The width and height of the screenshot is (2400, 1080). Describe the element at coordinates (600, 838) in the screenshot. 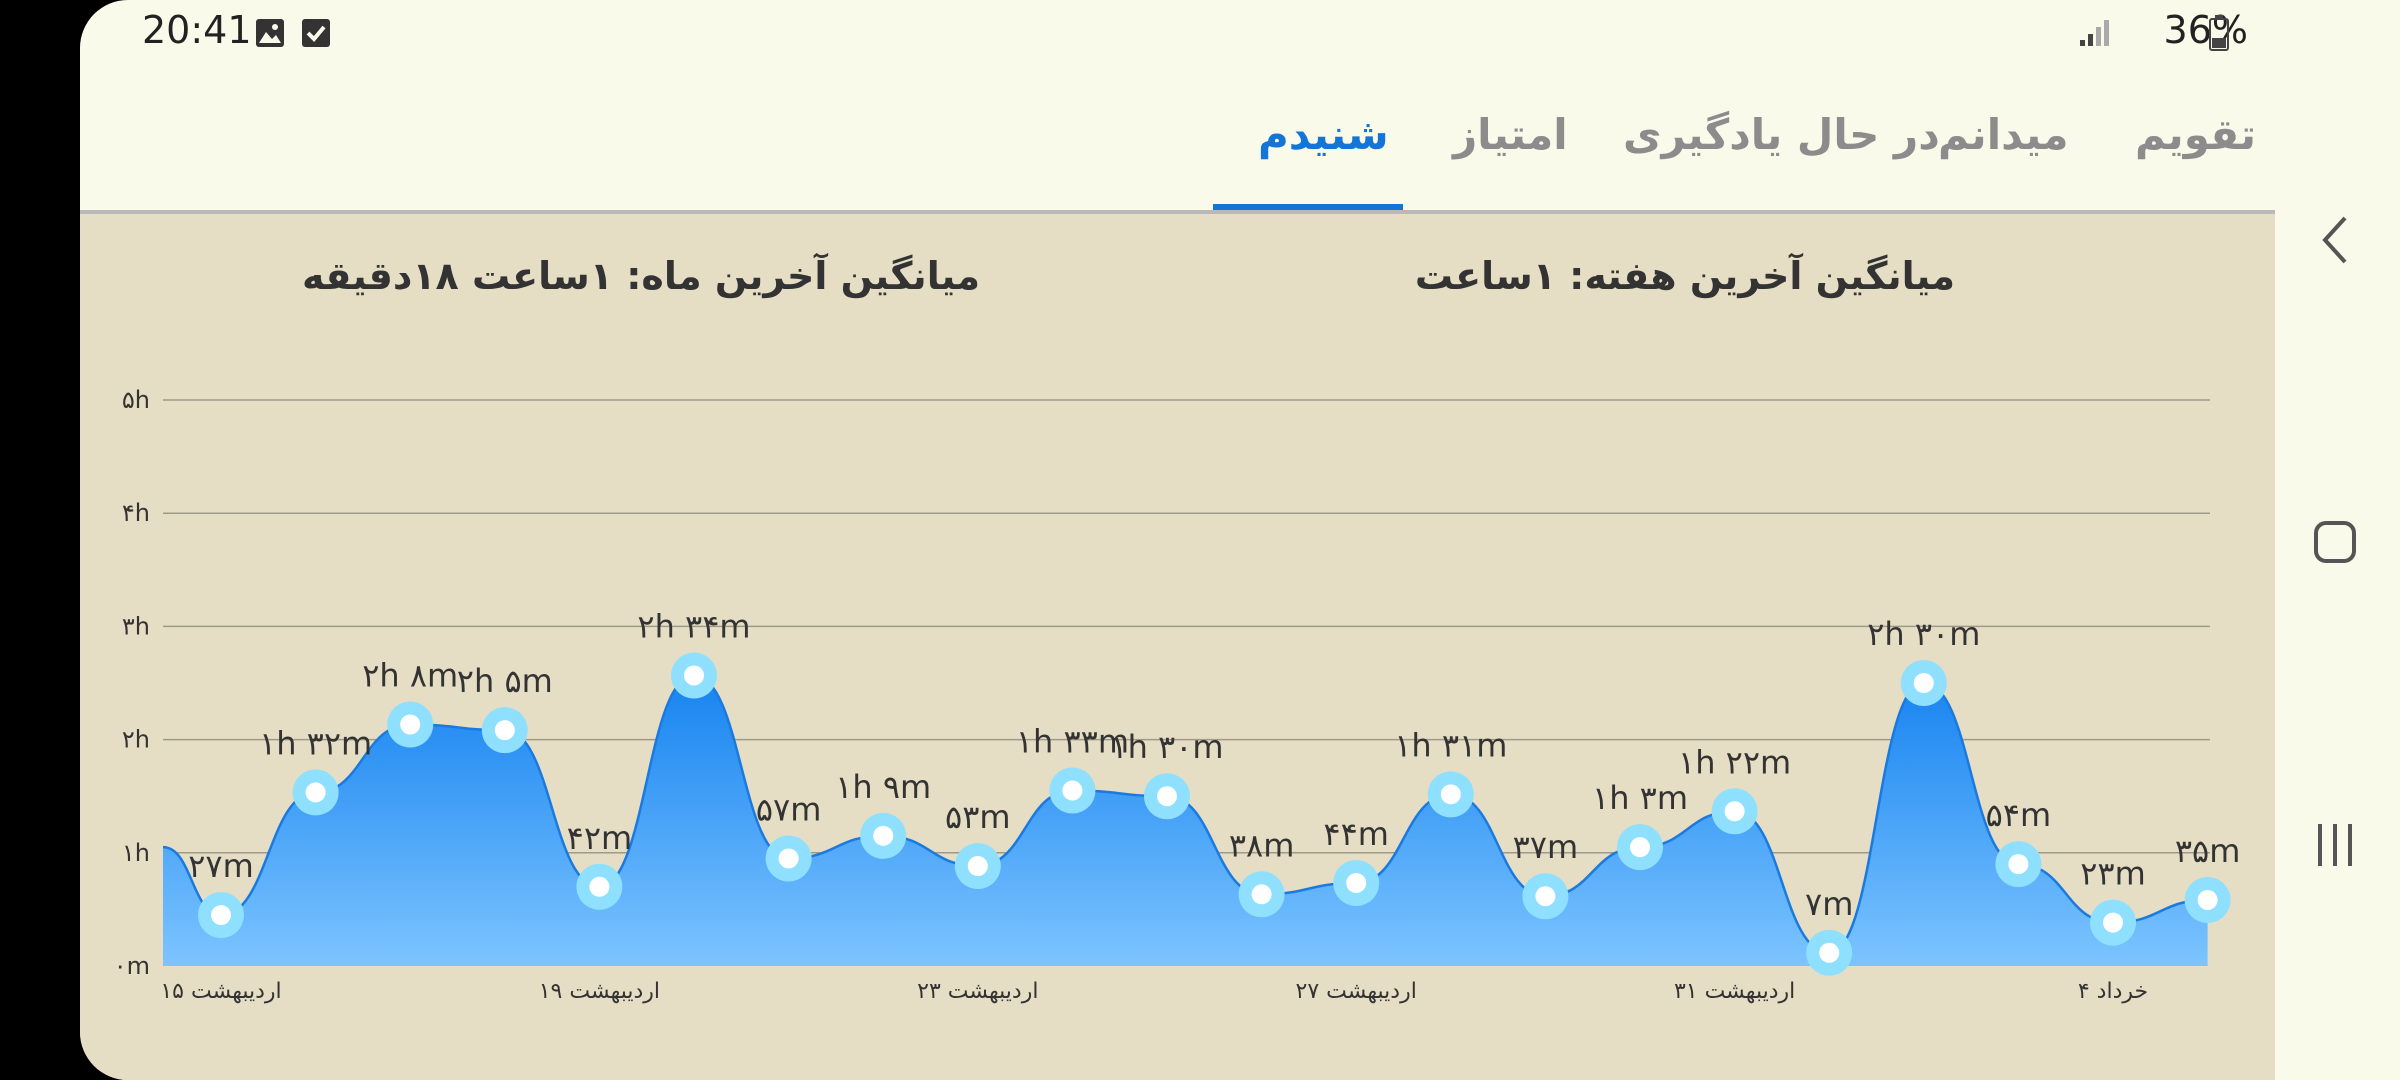

I see `data-label: ۴۲m` at that location.